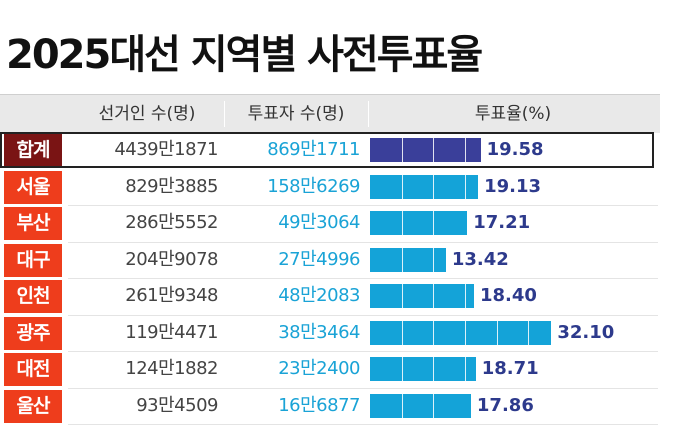 The image size is (686, 440). Describe the element at coordinates (513, 186) in the screenshot. I see `turnout-rate-label: 19.13` at that location.